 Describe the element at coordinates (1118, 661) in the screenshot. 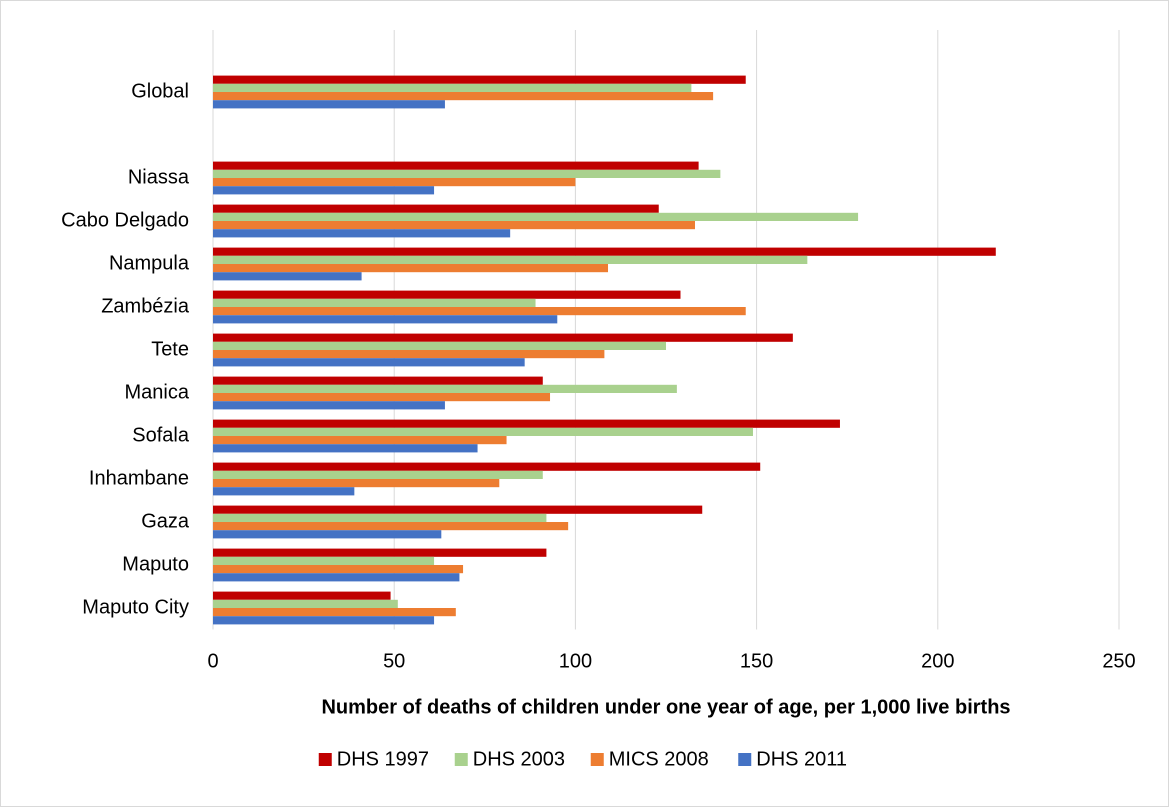

I see `x-tick-label: 250` at that location.